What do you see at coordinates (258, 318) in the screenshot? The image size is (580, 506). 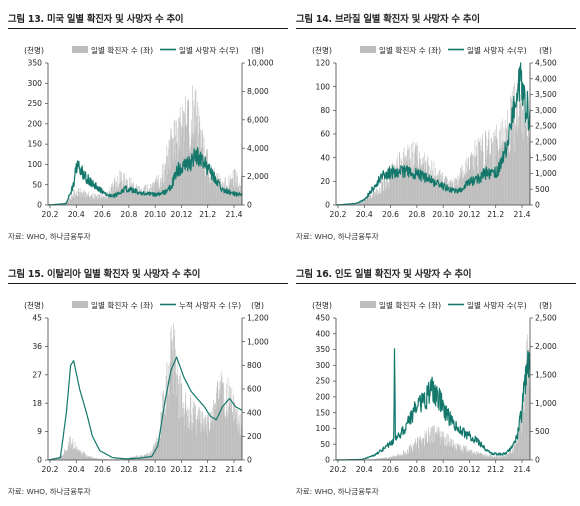 I see `right-tick-label: 1,200` at bounding box center [258, 318].